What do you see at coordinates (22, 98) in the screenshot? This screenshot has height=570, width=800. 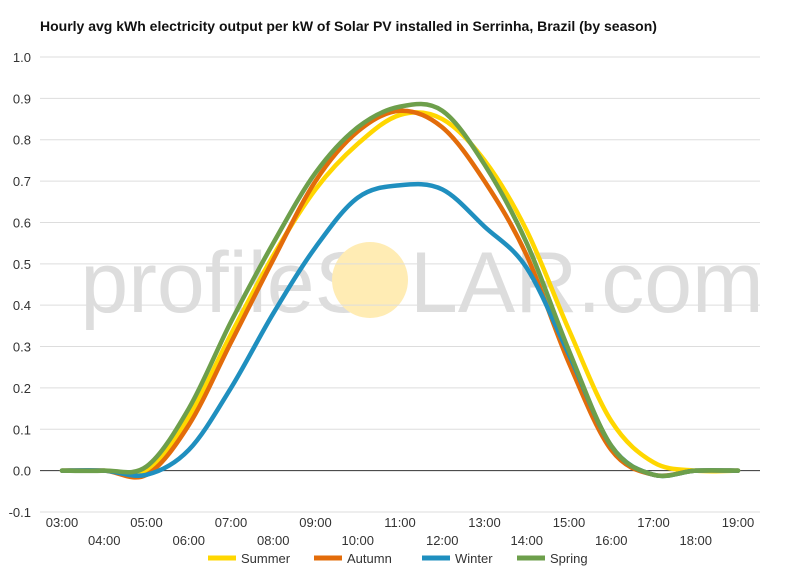 I see `y-tick-label: 0.9` at bounding box center [22, 98].